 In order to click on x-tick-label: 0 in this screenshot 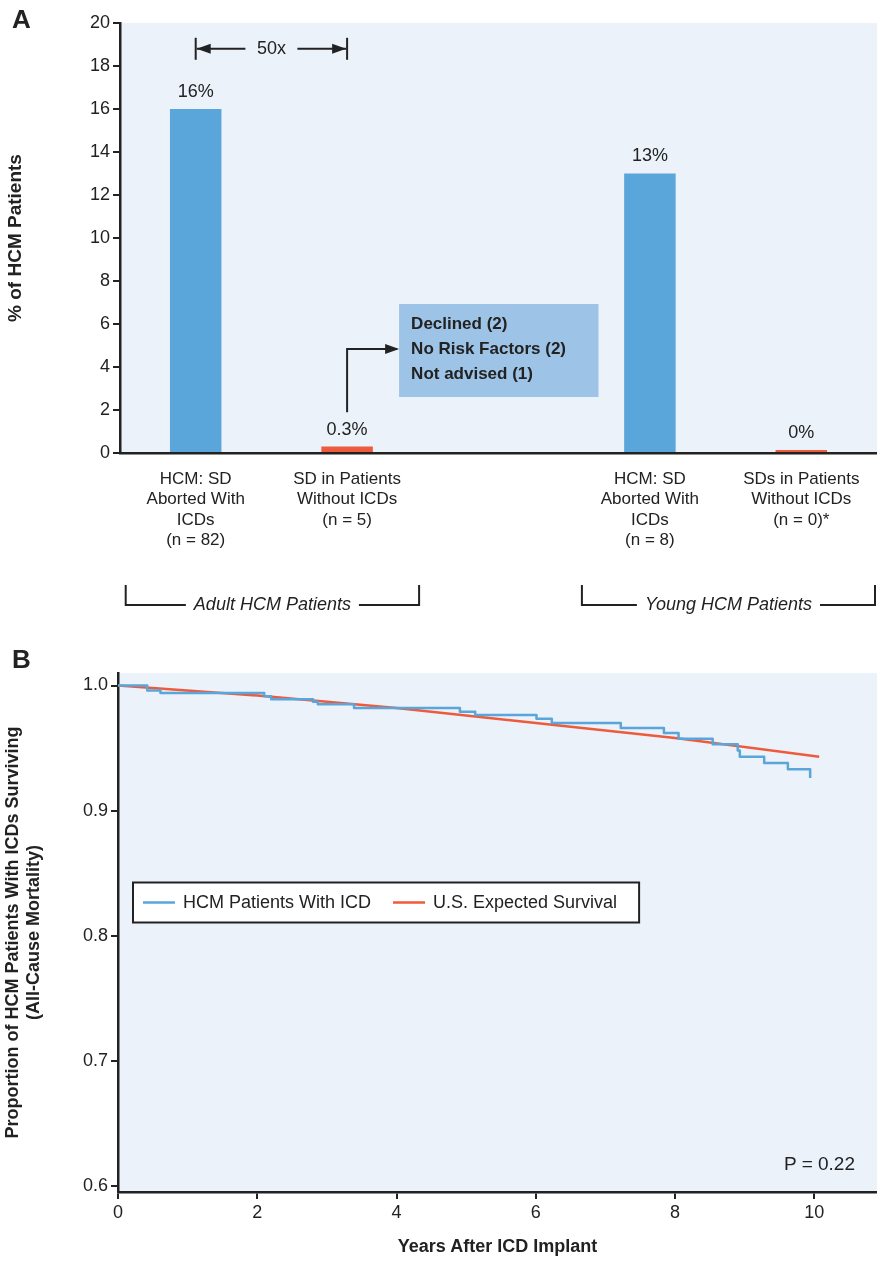, I will do `click(118, 1211)`.